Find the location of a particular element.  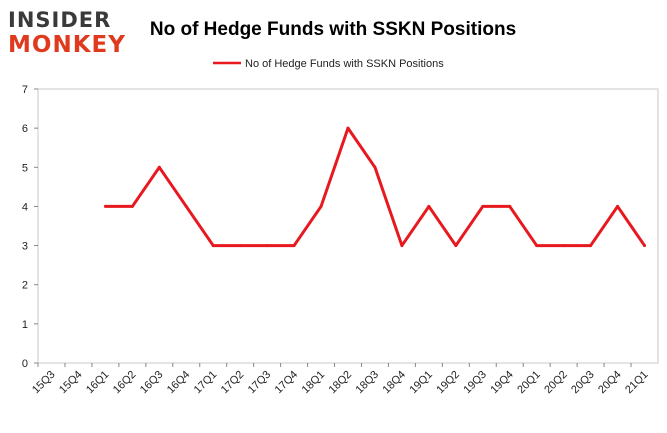

x-tick-label: 16Q4 is located at coordinates (179, 383).